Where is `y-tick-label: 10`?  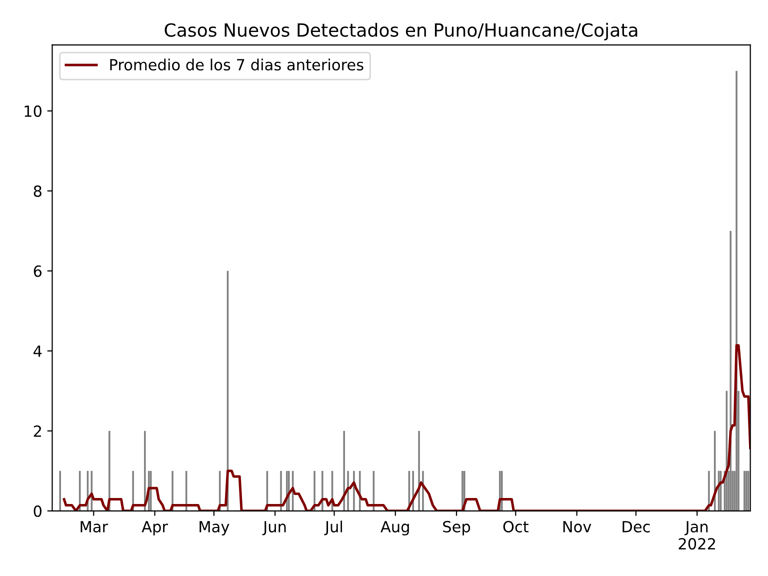
y-tick-label: 10 is located at coordinates (33, 111).